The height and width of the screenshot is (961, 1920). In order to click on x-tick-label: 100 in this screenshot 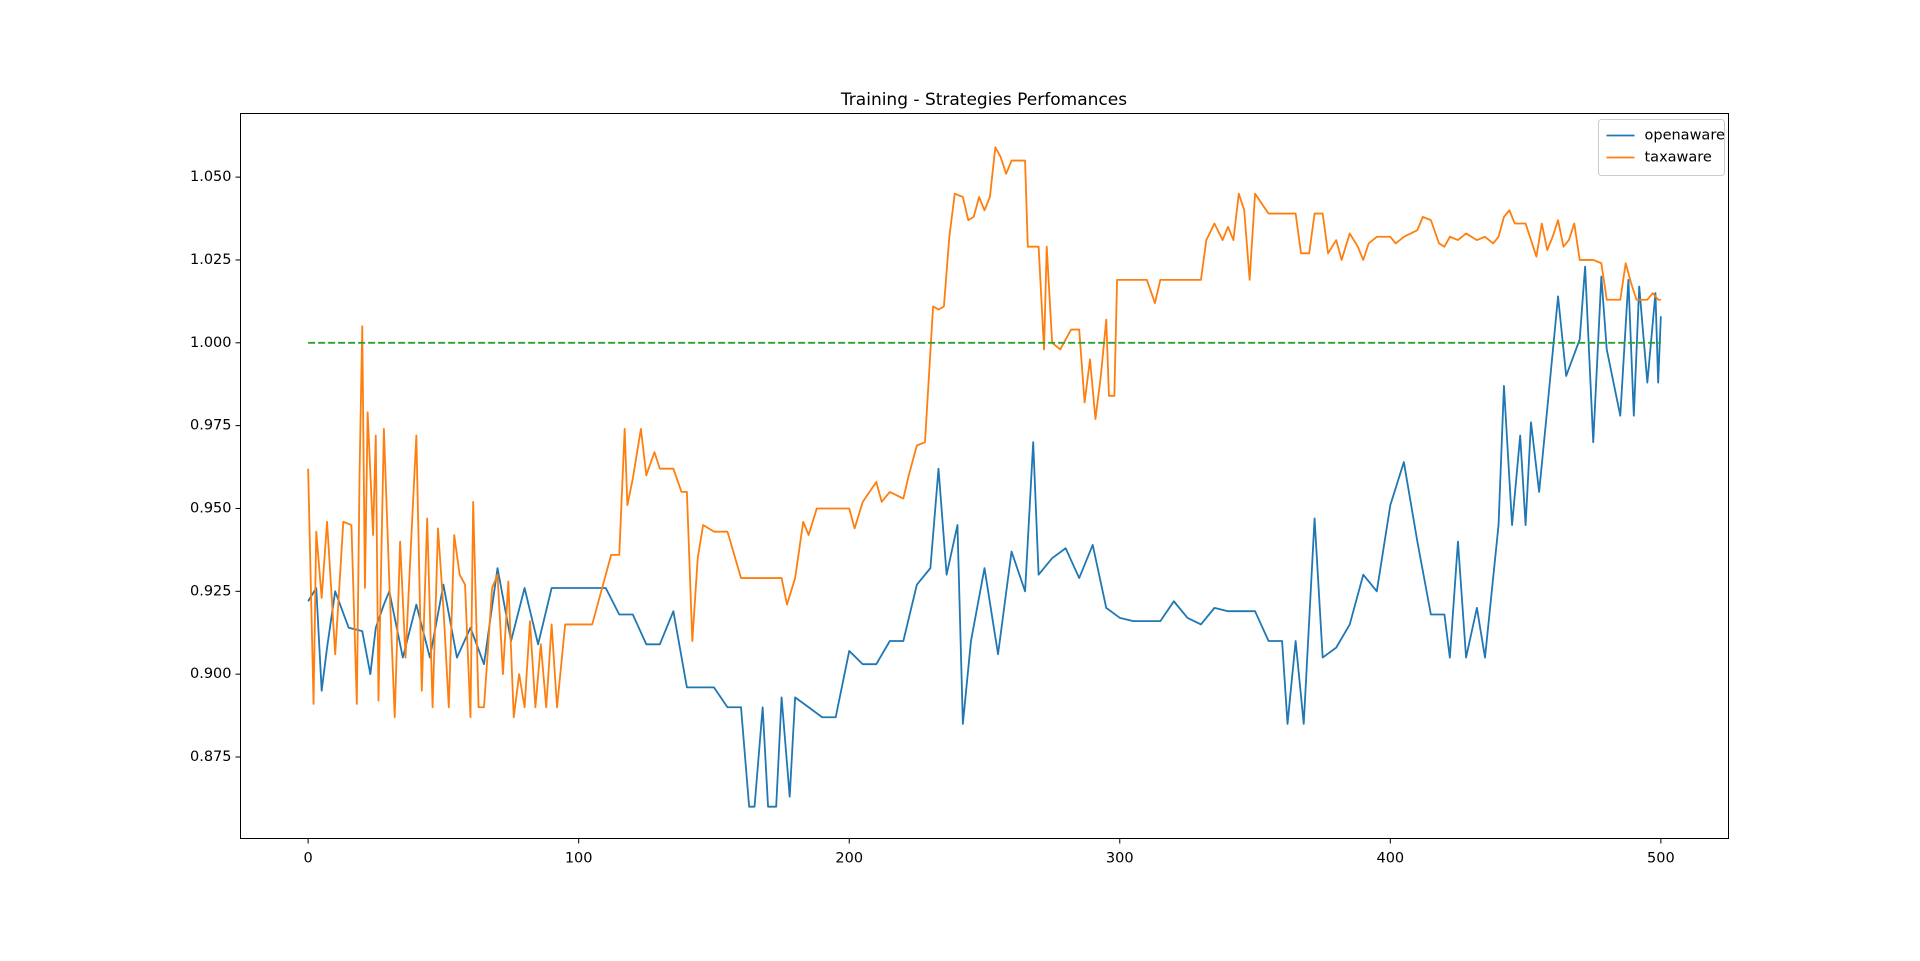, I will do `click(579, 859)`.